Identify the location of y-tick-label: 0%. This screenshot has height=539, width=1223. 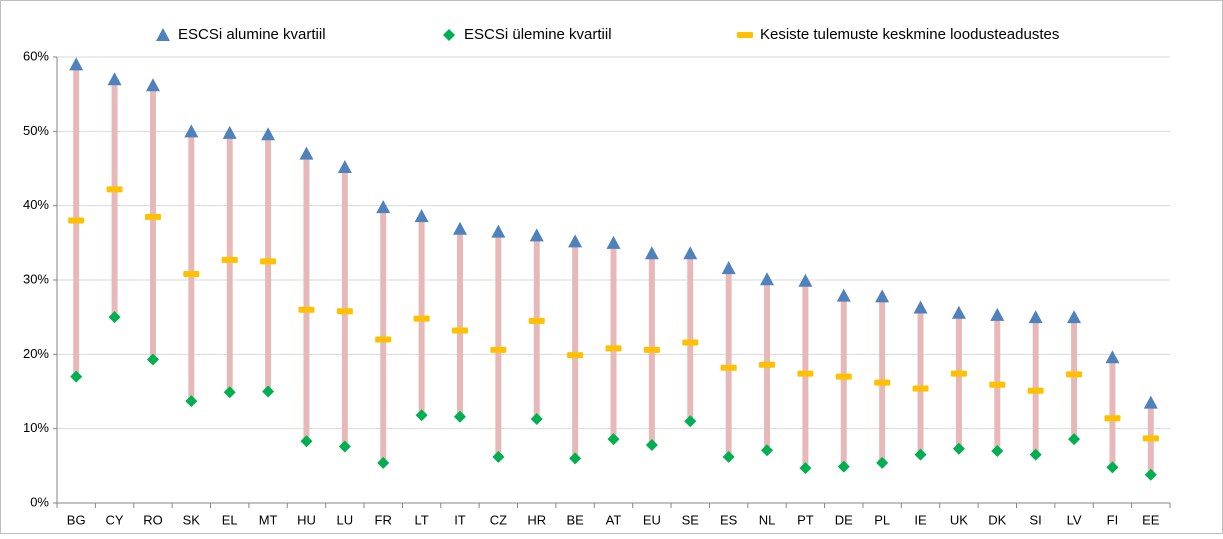
(39, 501).